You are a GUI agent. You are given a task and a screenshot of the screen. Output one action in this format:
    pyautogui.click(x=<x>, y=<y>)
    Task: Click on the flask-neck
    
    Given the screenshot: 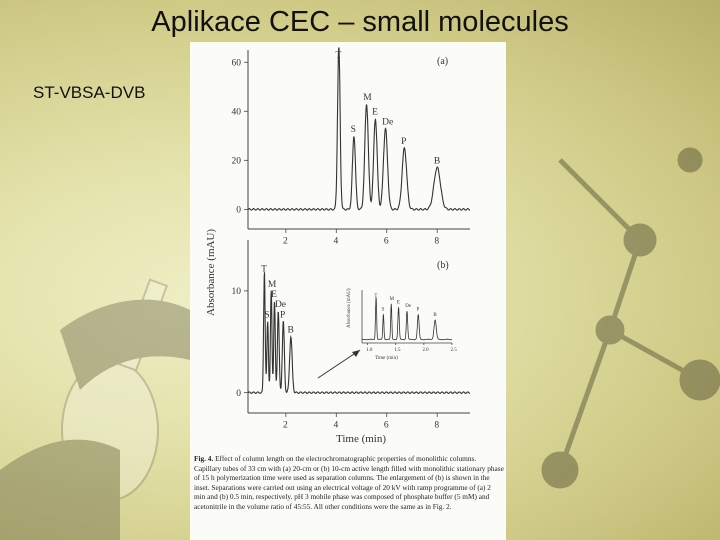 What is the action you would take?
    pyautogui.click(x=143, y=325)
    